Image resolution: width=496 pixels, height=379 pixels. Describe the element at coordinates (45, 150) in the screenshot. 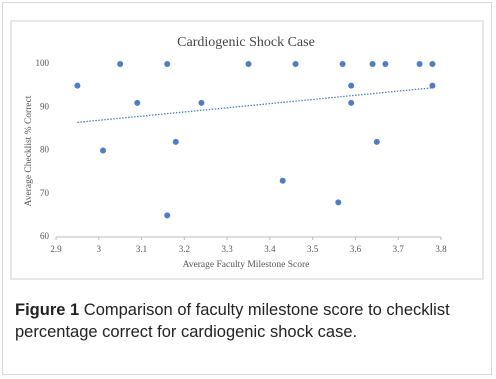

I see `y-tick-label: 80` at that location.